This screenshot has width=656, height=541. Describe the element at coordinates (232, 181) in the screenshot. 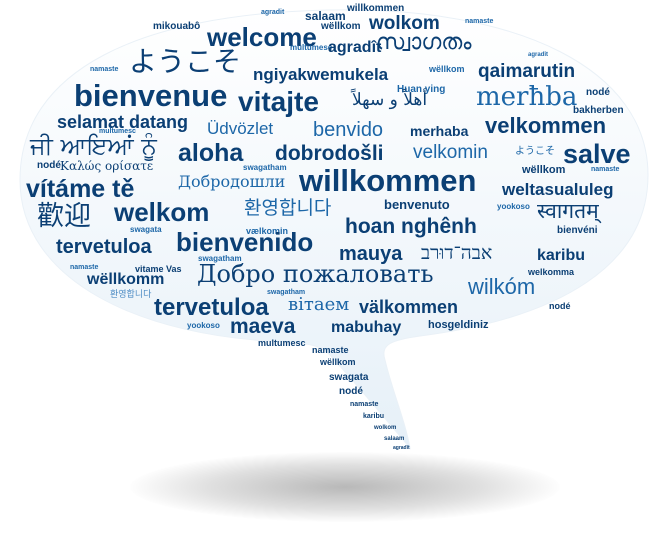

I see `word: Добродошли` at that location.